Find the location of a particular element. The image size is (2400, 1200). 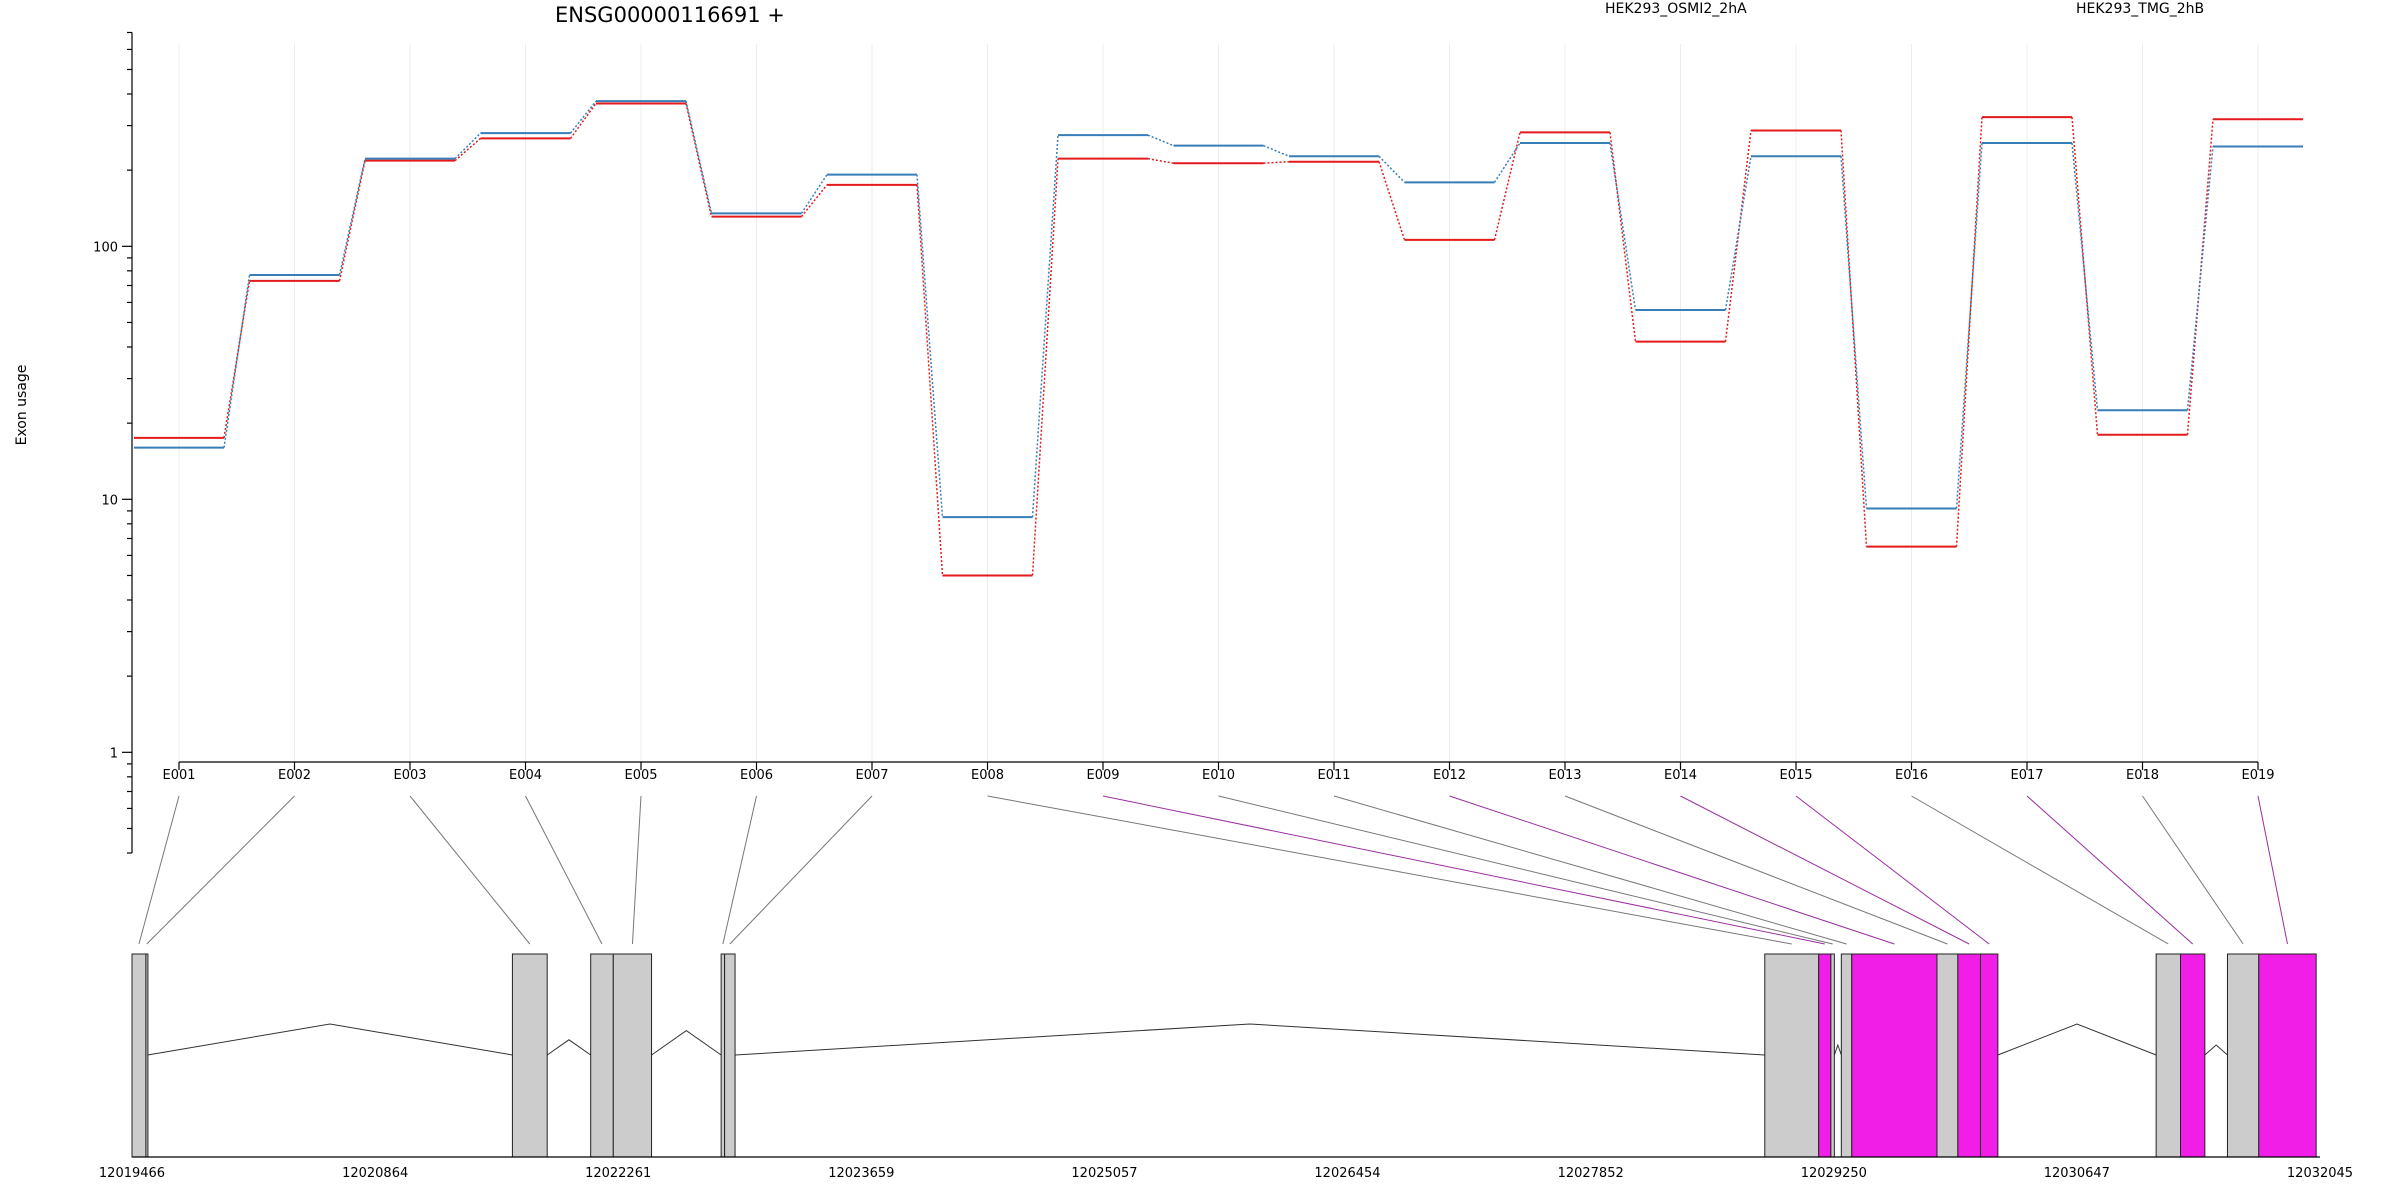

coordinate-tick-label: 12032045 is located at coordinates (2320, 1173).